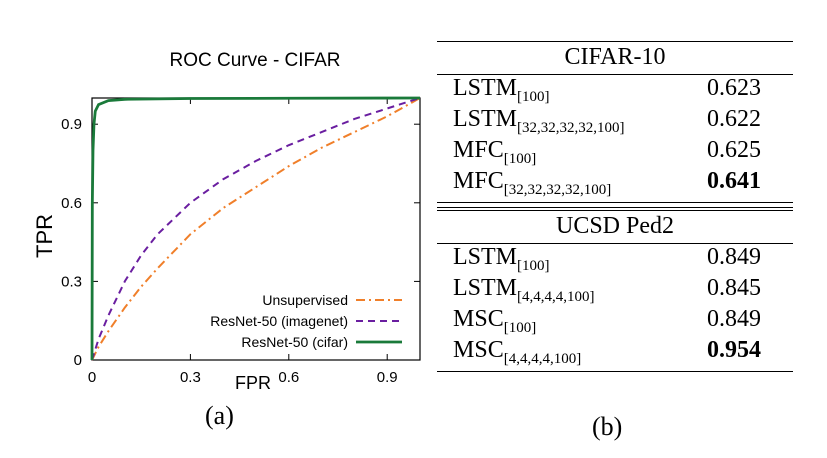  What do you see at coordinates (615, 258) in the screenshot?
I see `table-row: LSTM[100] 0.849` at bounding box center [615, 258].